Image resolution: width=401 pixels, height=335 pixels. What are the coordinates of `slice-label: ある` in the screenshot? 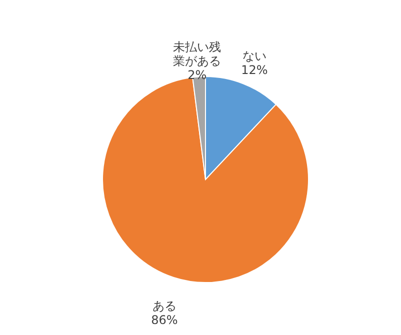 It's located at (164, 305).